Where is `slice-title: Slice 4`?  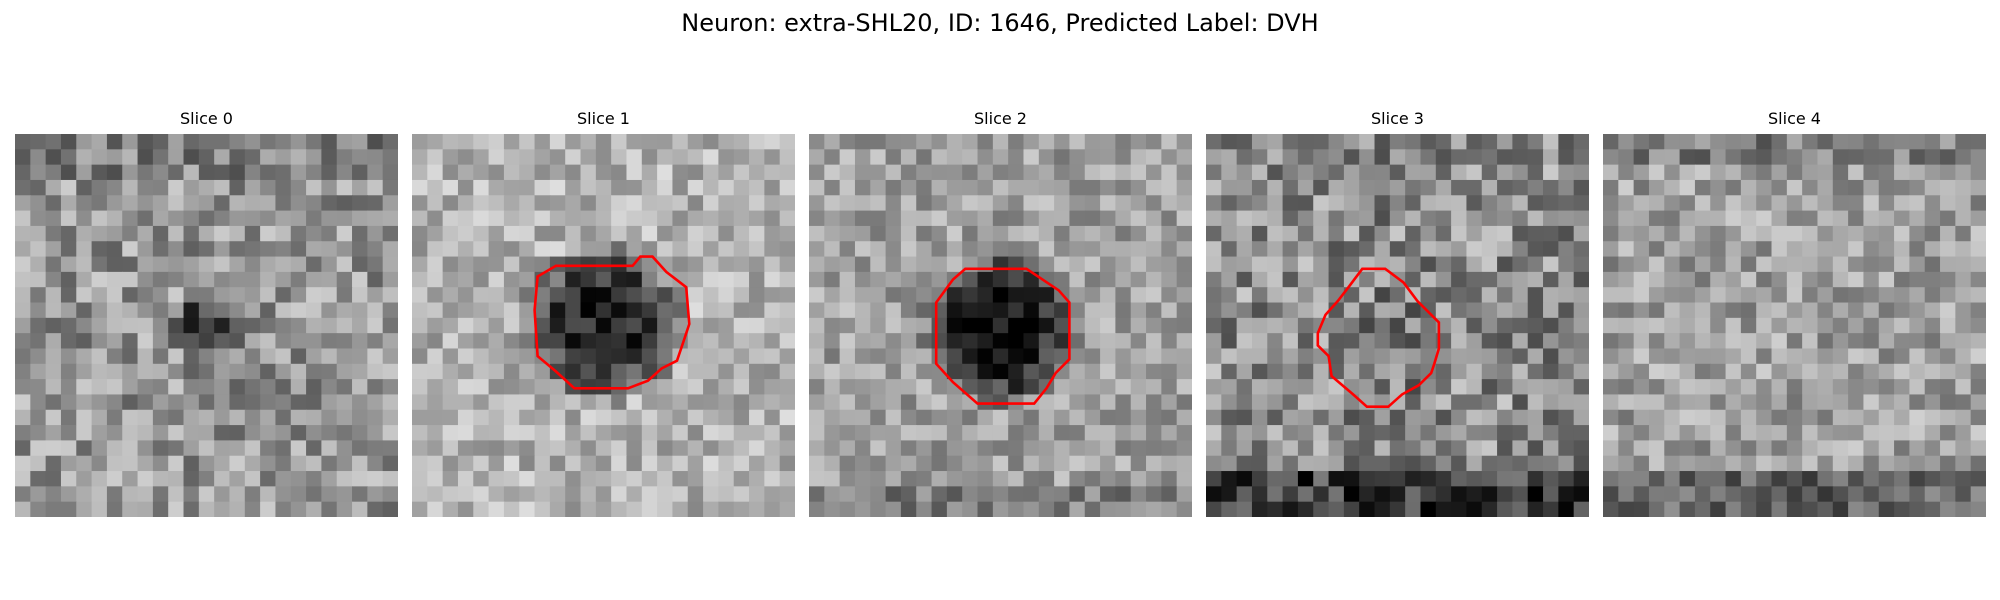
slice-title: Slice 4 is located at coordinates (1794, 118).